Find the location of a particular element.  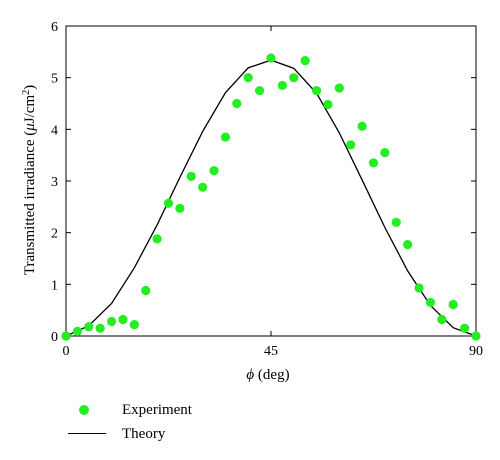

y-tick-label: 5 is located at coordinates (54, 79).